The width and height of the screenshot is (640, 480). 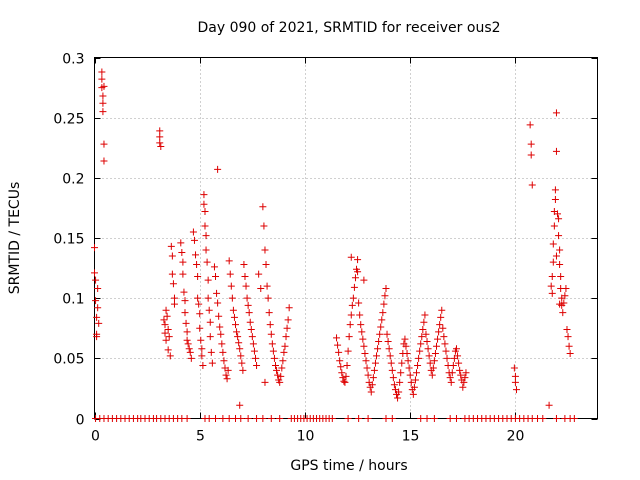 I want to click on y-tick-label: 0.15, so click(x=68, y=240).